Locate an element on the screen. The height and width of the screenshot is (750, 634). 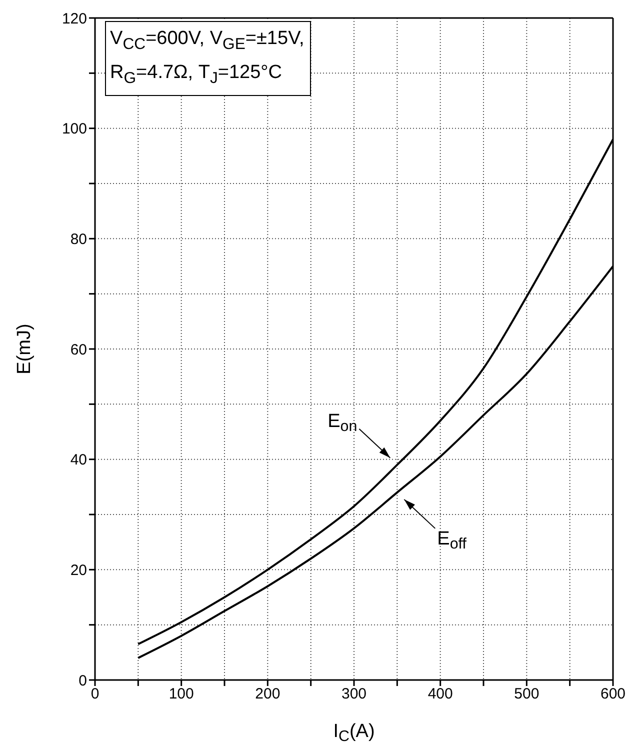
y-tick-label: 40 is located at coordinates (78, 460).